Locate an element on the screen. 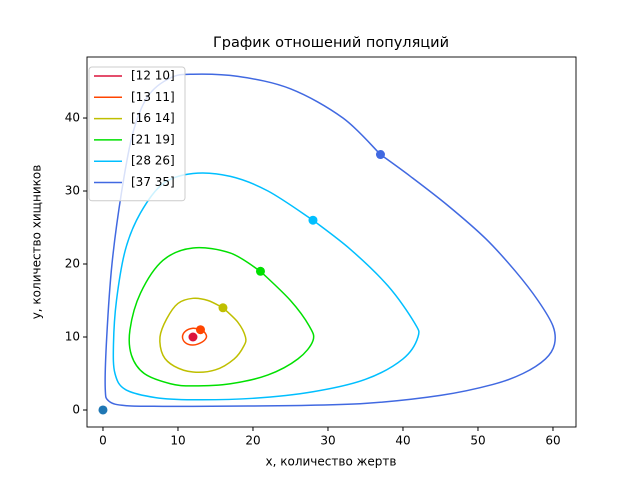 This screenshot has width=640, height=484. y-tick-label: 20 is located at coordinates (72, 264).